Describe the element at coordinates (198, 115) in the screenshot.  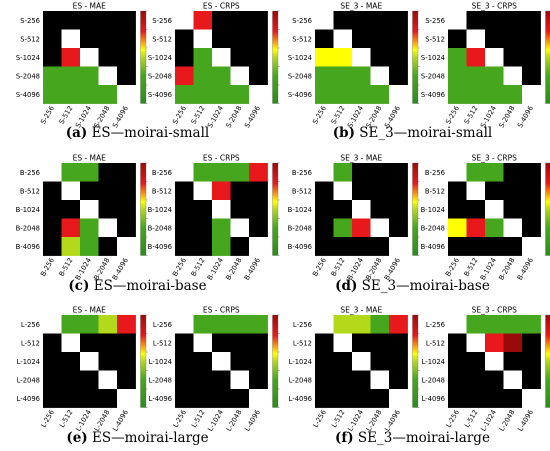
I see `x-tick-label: S-512` at that location.